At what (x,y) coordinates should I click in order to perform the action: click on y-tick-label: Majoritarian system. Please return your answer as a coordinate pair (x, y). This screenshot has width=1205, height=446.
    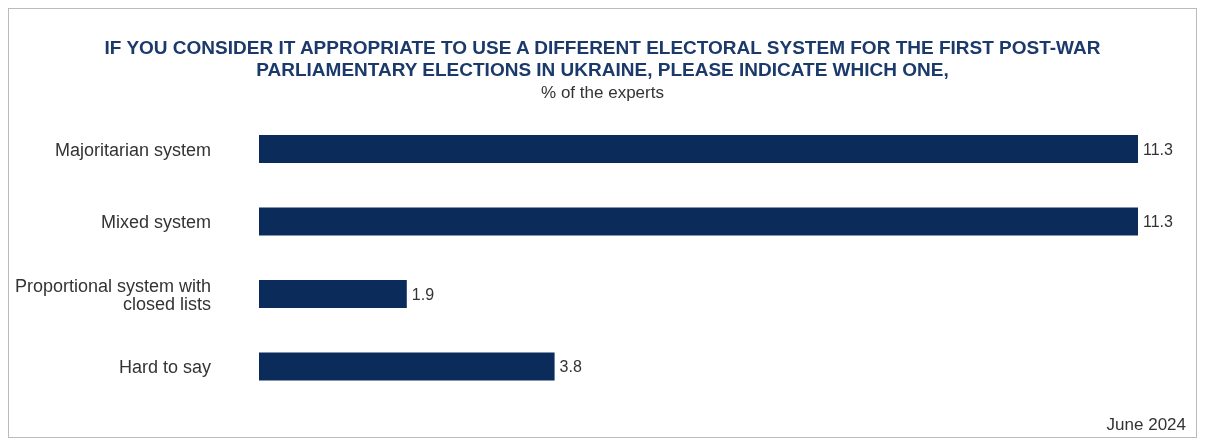
    Looking at the image, I should click on (132, 149).